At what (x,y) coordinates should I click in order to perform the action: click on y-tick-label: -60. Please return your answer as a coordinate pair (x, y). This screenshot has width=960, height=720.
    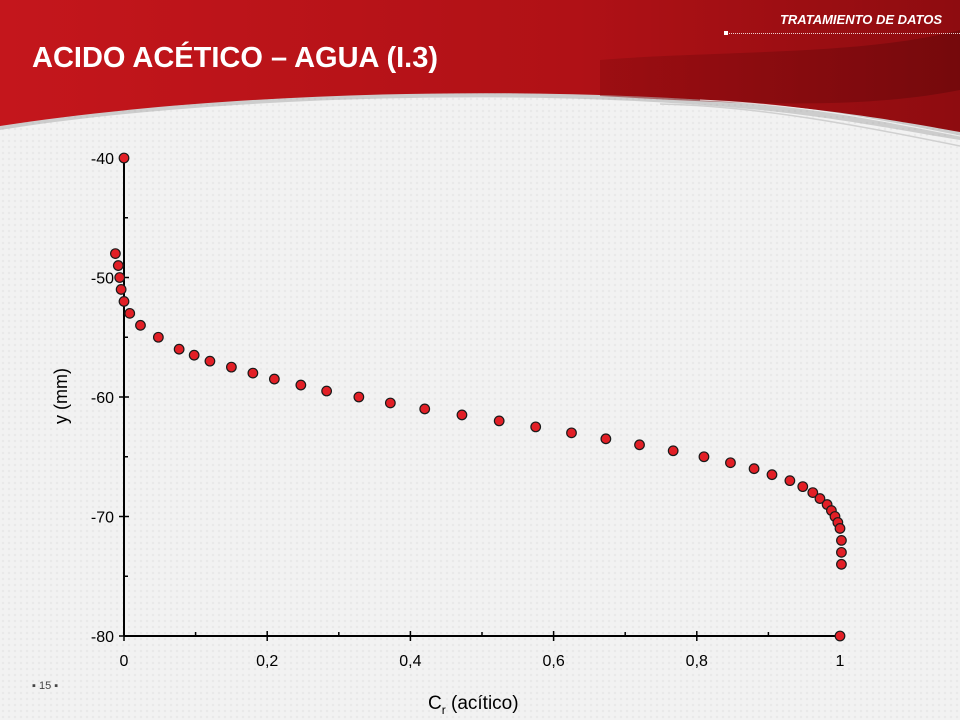
    Looking at the image, I should click on (102, 398).